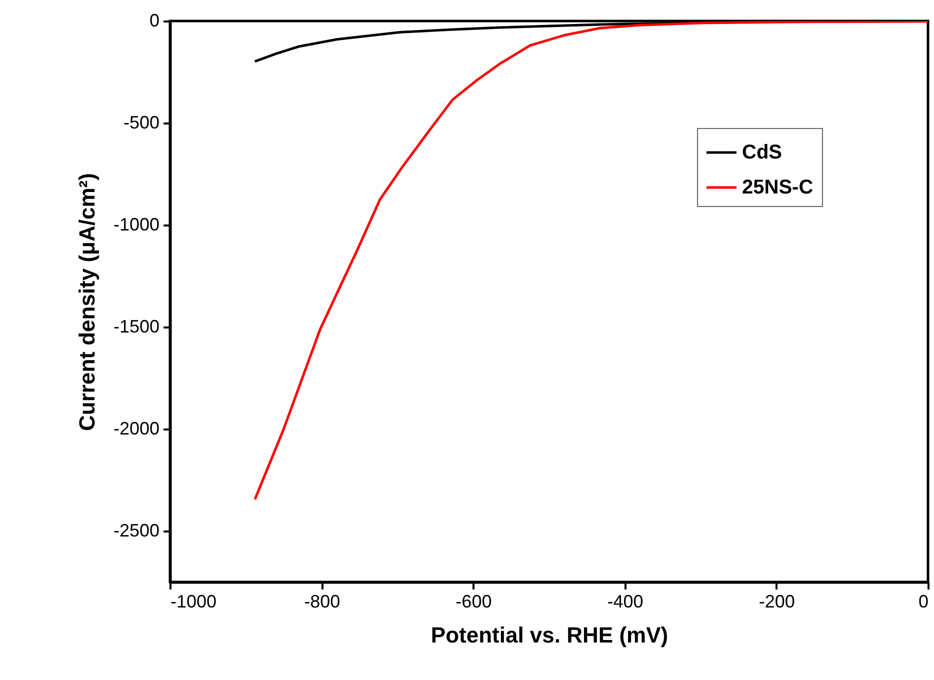 The image size is (934, 680). Describe the element at coordinates (762, 153) in the screenshot. I see `legend-label: CdS` at that location.